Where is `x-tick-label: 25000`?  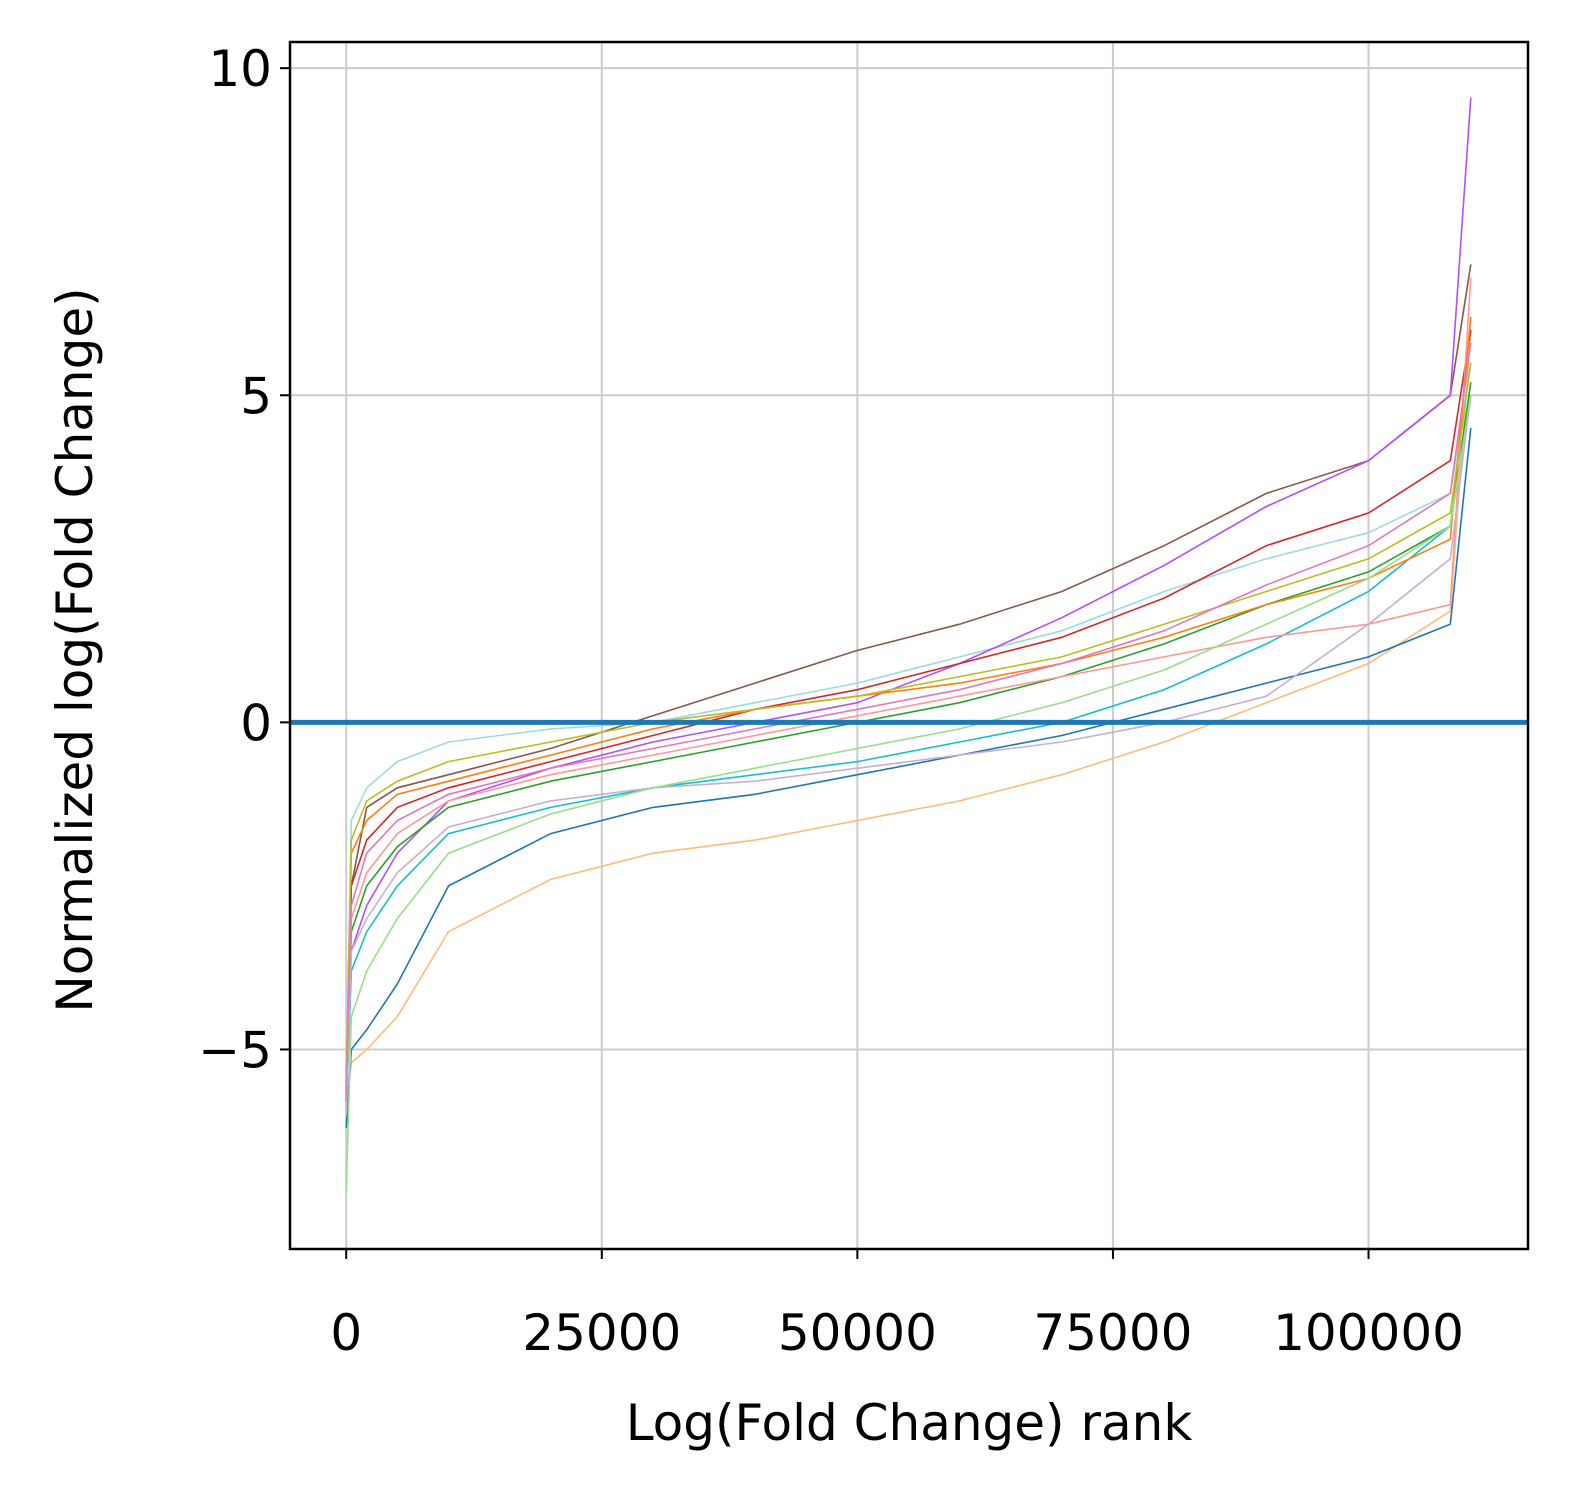 x-tick-label: 25000 is located at coordinates (601, 1333).